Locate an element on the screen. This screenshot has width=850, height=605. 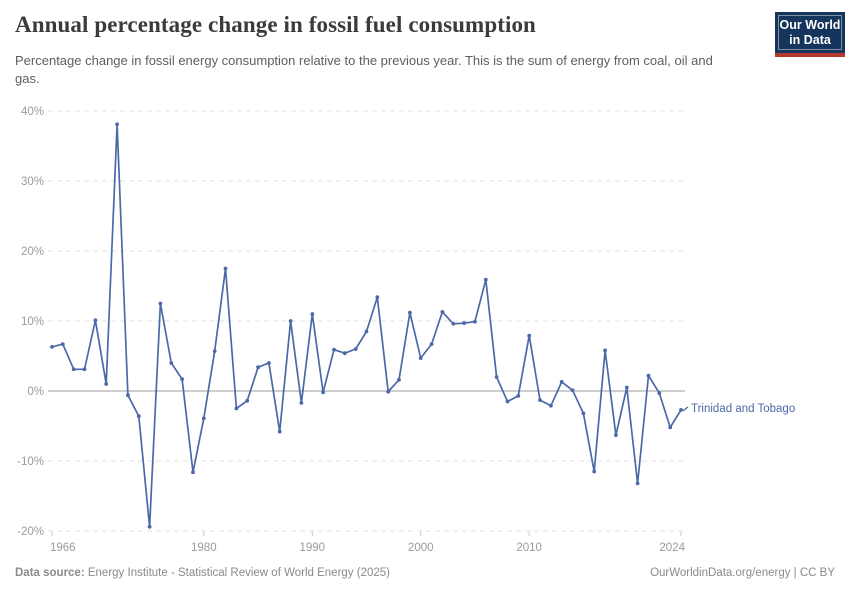
credit-note: OurWorldinData.org/energy | CC BY is located at coordinates (742, 573).